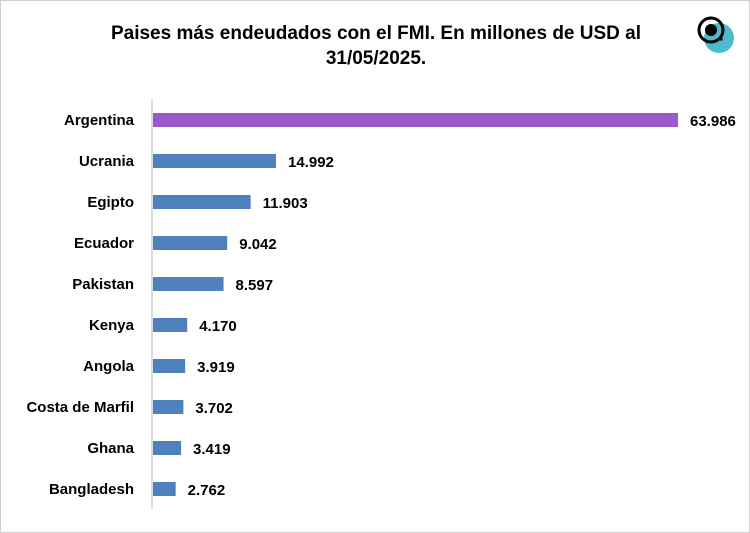 The image size is (750, 533). What do you see at coordinates (80, 407) in the screenshot?
I see `category-label: Costa de Marfil` at bounding box center [80, 407].